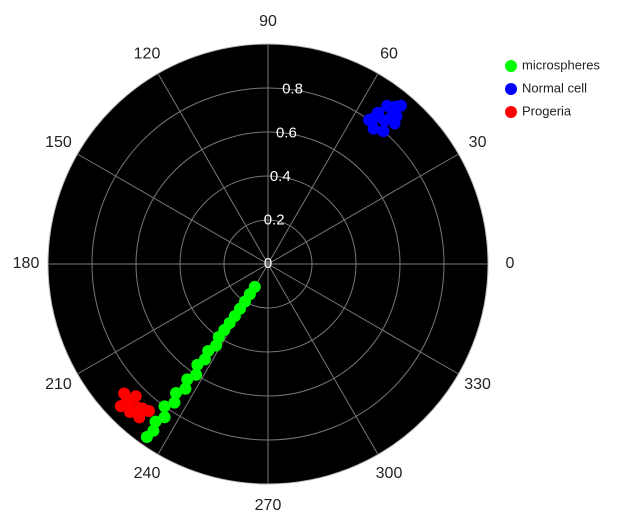  I want to click on theta-tick-label: 270, so click(268, 505).